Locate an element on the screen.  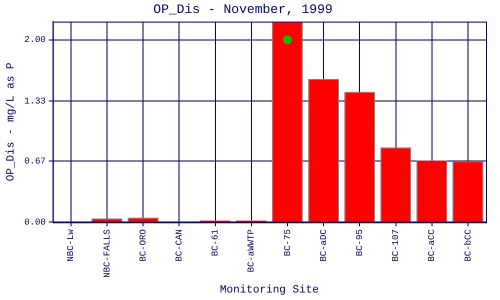
x-tick-label: BC-95 is located at coordinates (360, 242).